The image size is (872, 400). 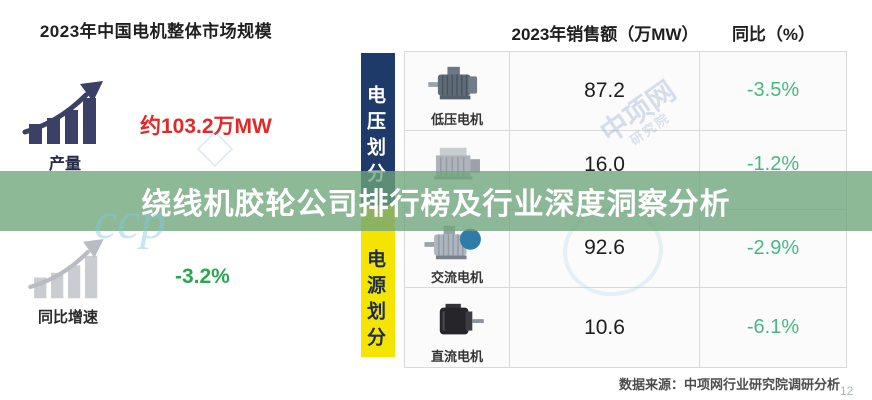 What do you see at coordinates (773, 90) in the screenshot?
I see `yoy-value: -3.5%` at bounding box center [773, 90].